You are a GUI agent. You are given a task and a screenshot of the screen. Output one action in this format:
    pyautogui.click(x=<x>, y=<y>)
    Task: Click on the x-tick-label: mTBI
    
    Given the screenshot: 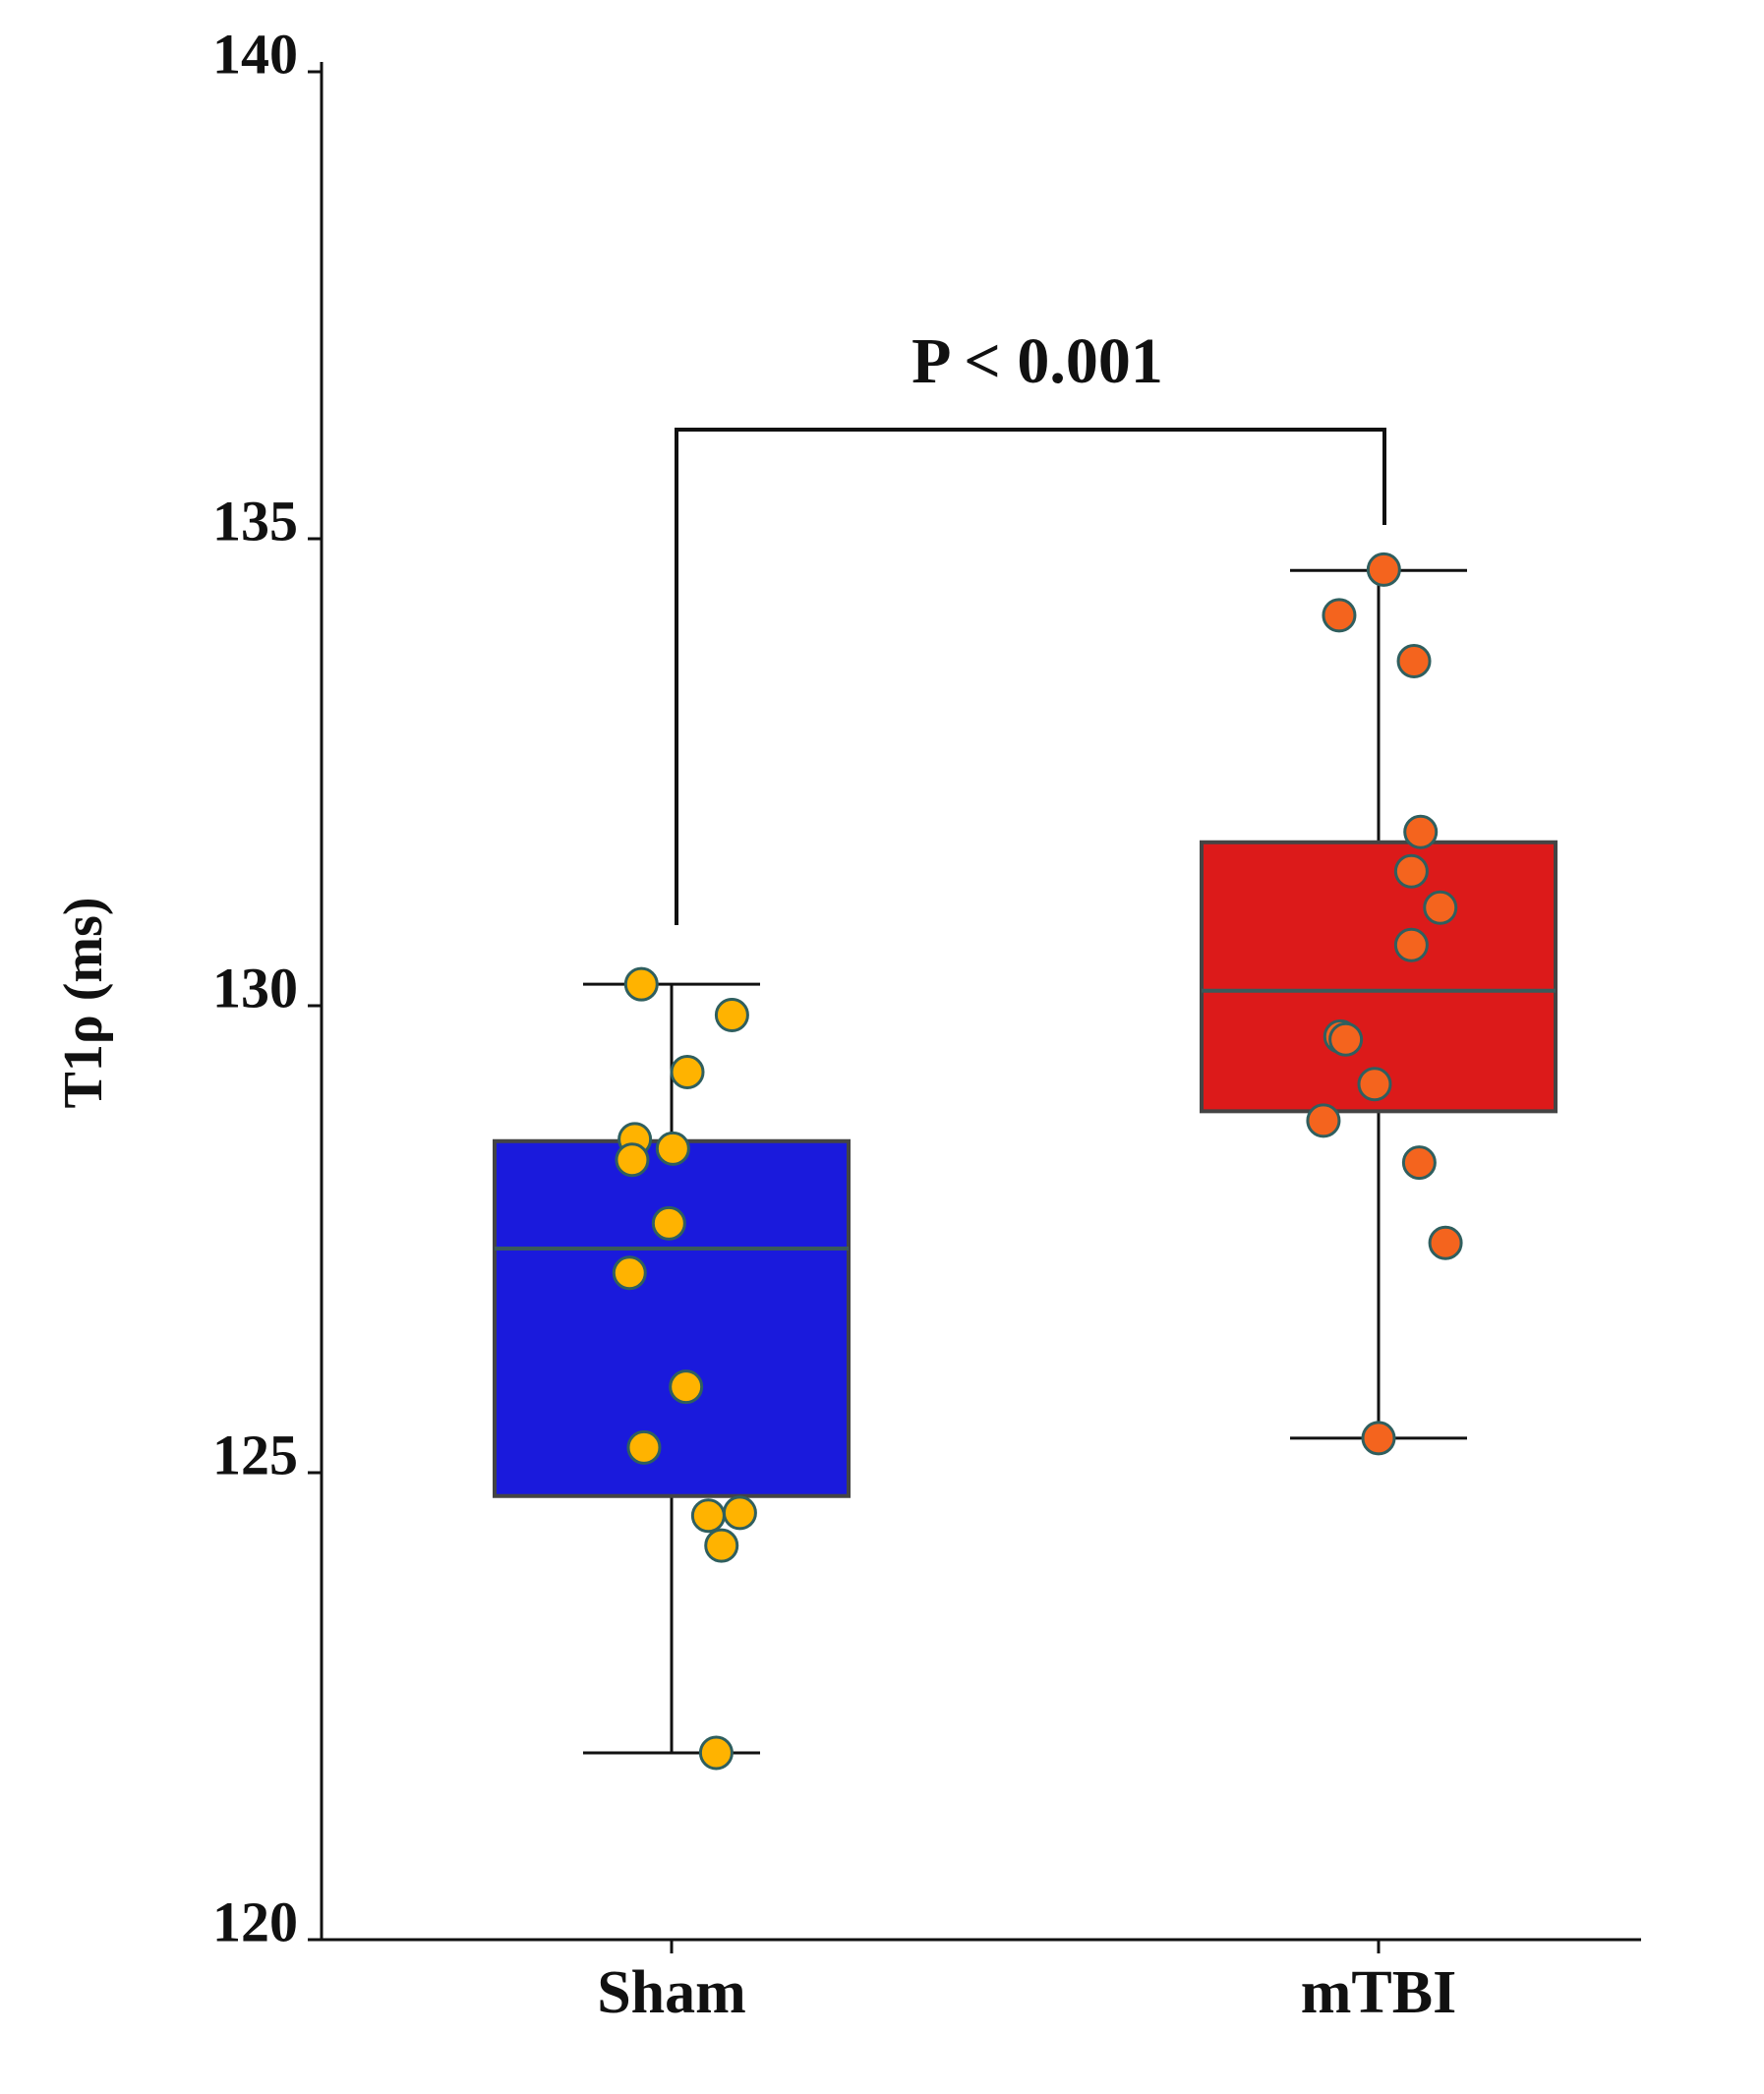 What is the action you would take?
    pyautogui.click(x=1378, y=1992)
    